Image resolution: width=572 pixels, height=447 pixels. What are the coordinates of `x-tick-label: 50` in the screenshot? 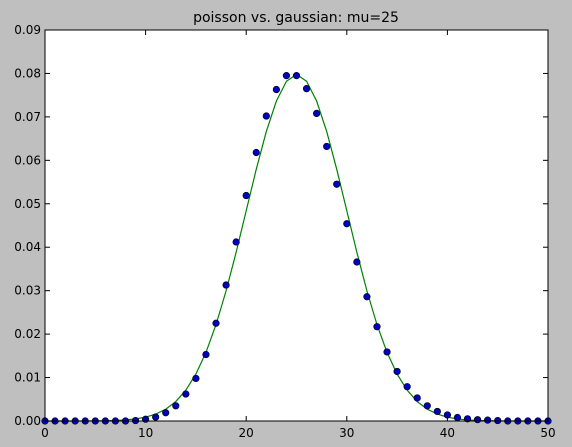 It's located at (547, 433).